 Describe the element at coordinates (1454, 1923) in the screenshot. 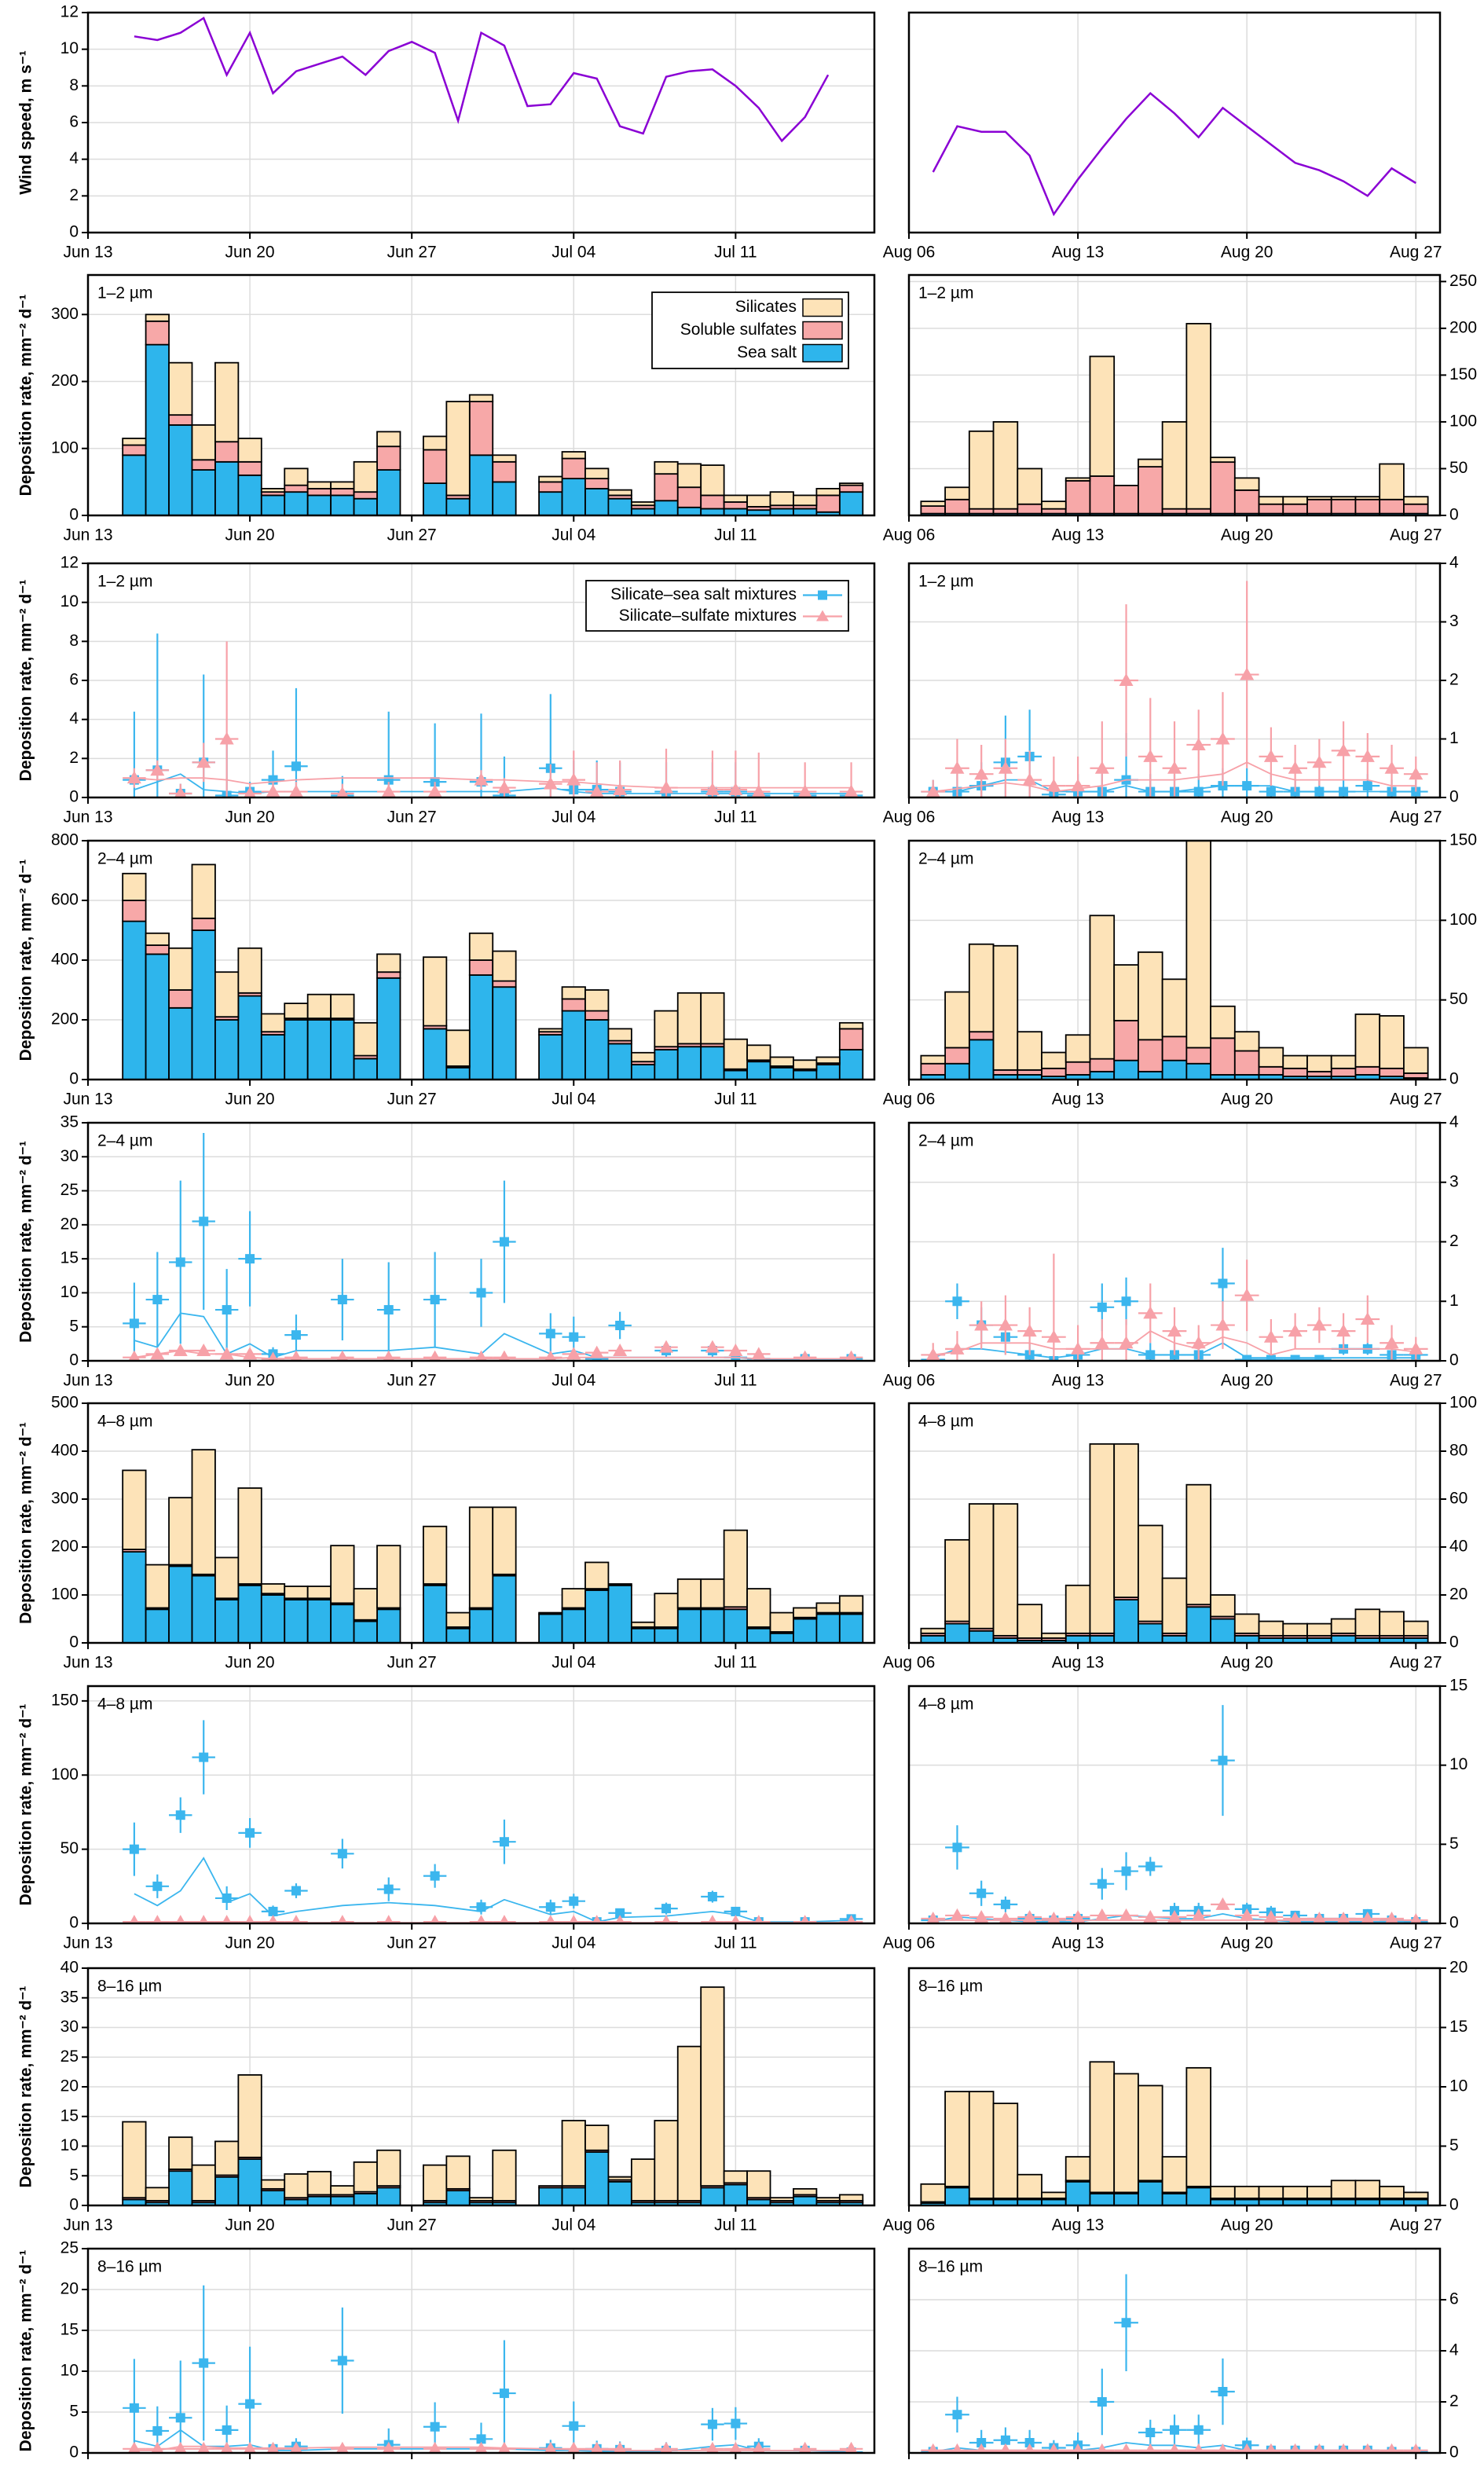

I see `y-tick-label: 0` at that location.